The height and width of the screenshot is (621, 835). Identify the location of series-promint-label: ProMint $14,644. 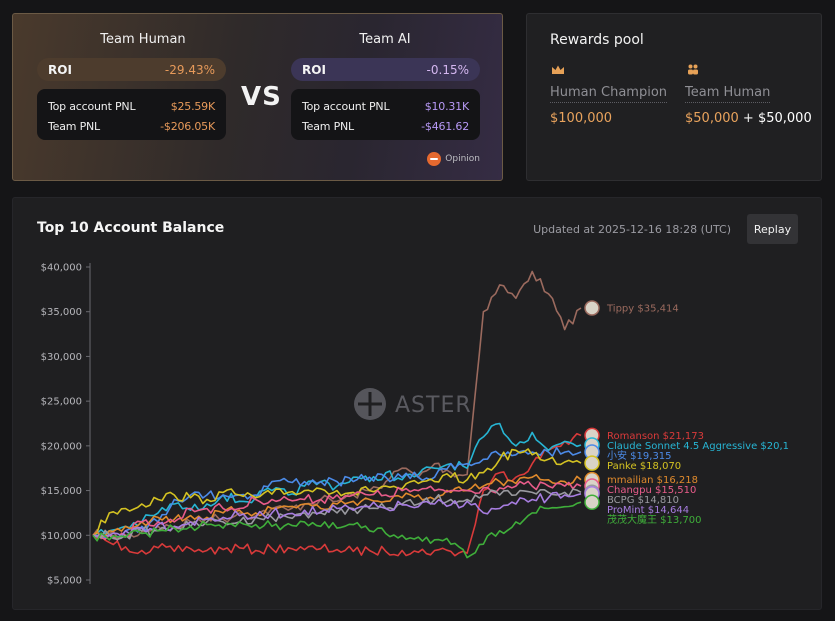
(648, 510).